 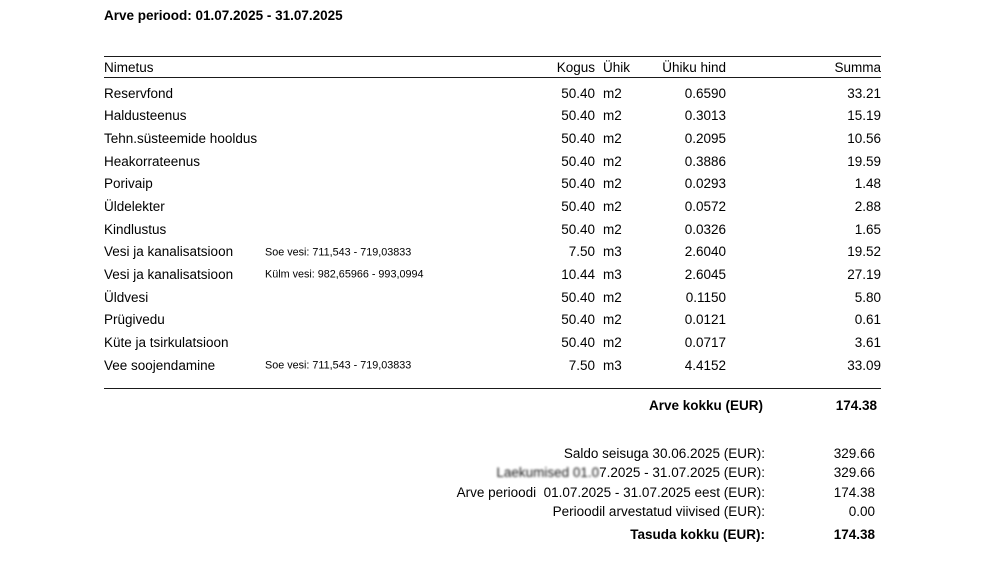 I want to click on item-unit-price: 0.0121, so click(x=705, y=320).